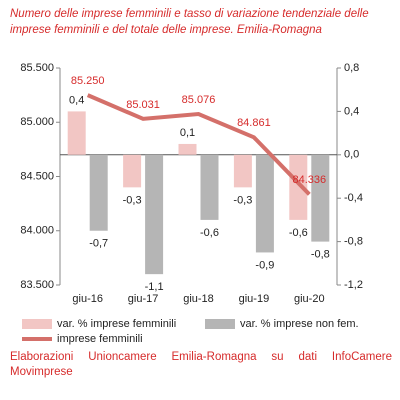 The image size is (400, 400). I want to click on legend-label: var. % imprese femminili, so click(116, 324).